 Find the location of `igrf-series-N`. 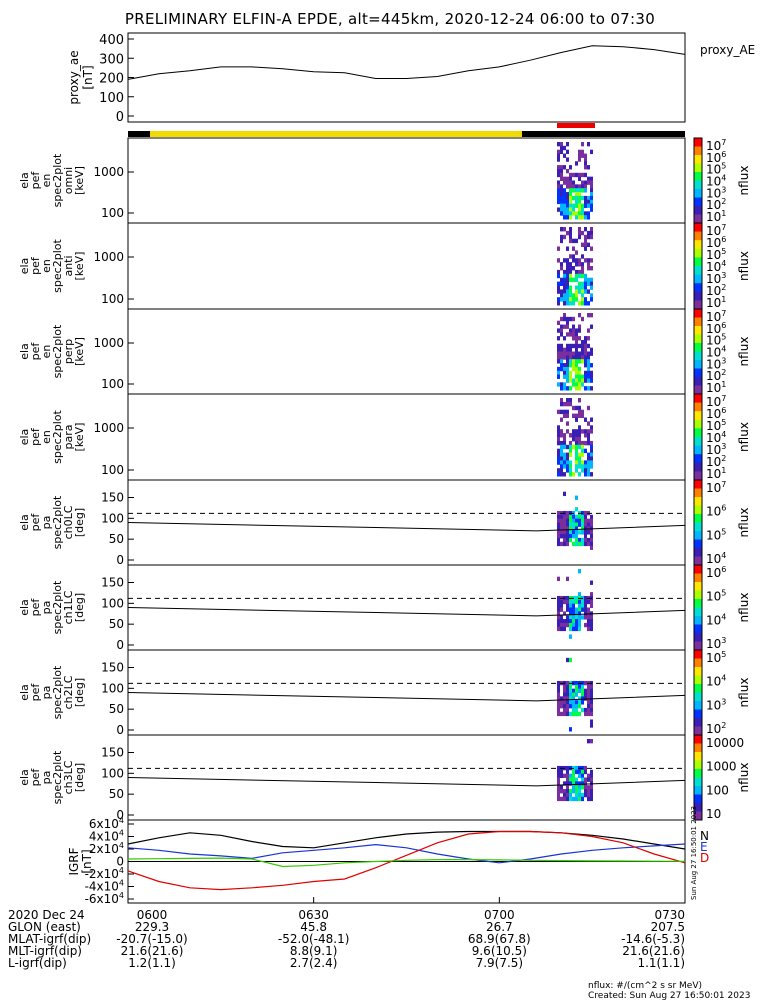

igrf-series-N is located at coordinates (406, 840).